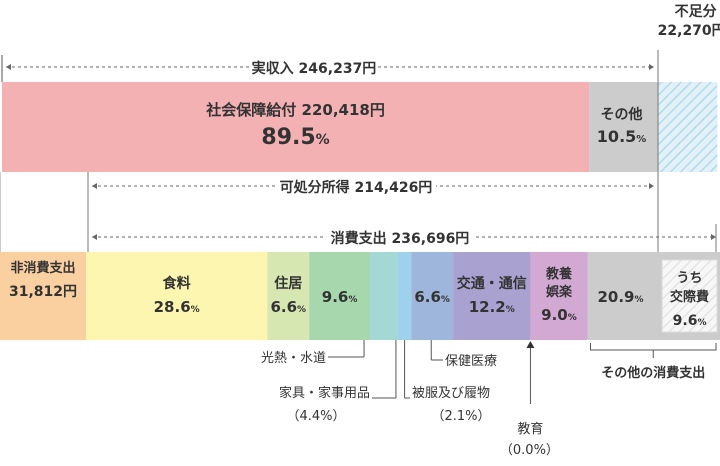  Describe the element at coordinates (688, 127) in the screenshot. I see `shortfall-bar` at that location.